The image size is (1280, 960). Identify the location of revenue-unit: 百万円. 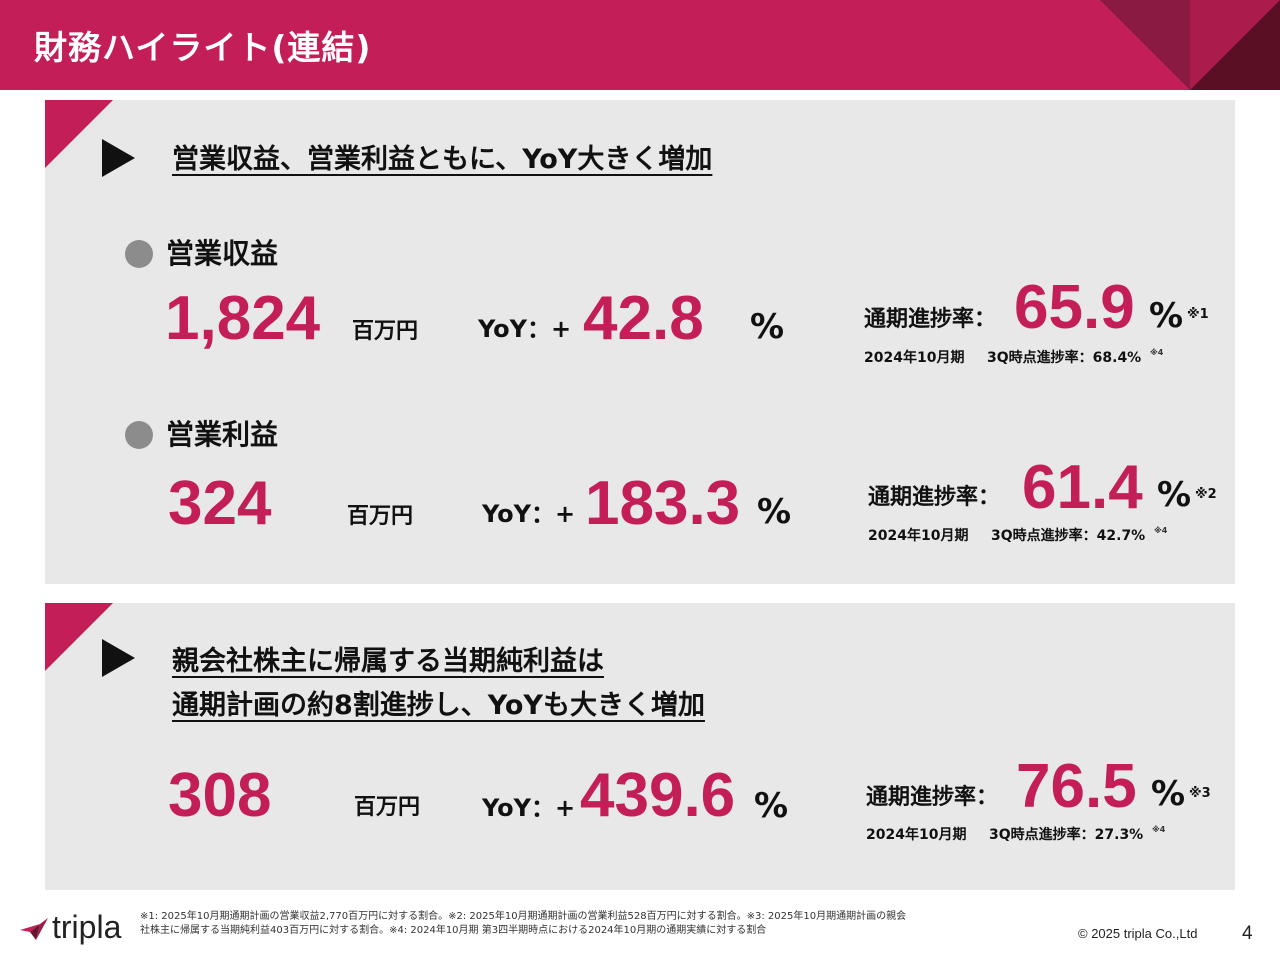
(385, 331).